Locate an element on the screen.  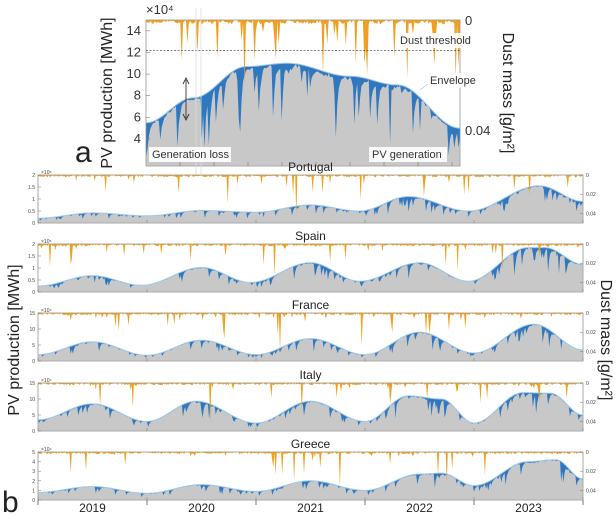
country-panel-spain: Spain ×10⁵ 0 0.5 1 1.5 2 0 0.02 0.04 is located at coordinates (312, 262).